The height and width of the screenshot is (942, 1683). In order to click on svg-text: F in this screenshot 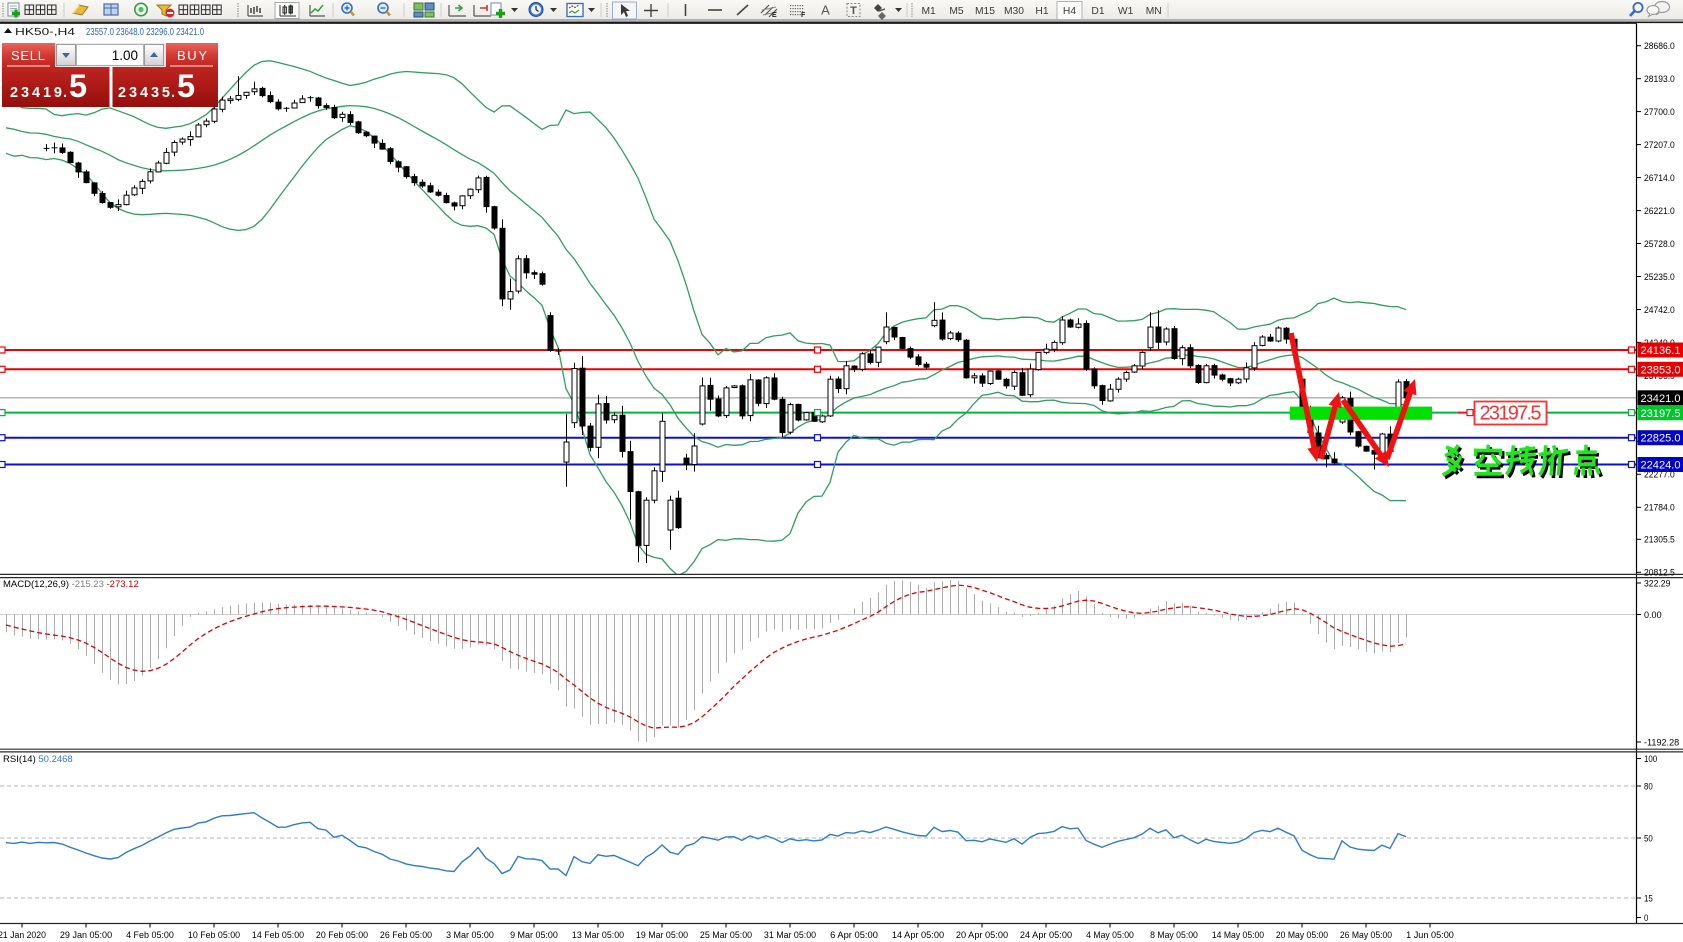, I will do `click(803, 15)`.